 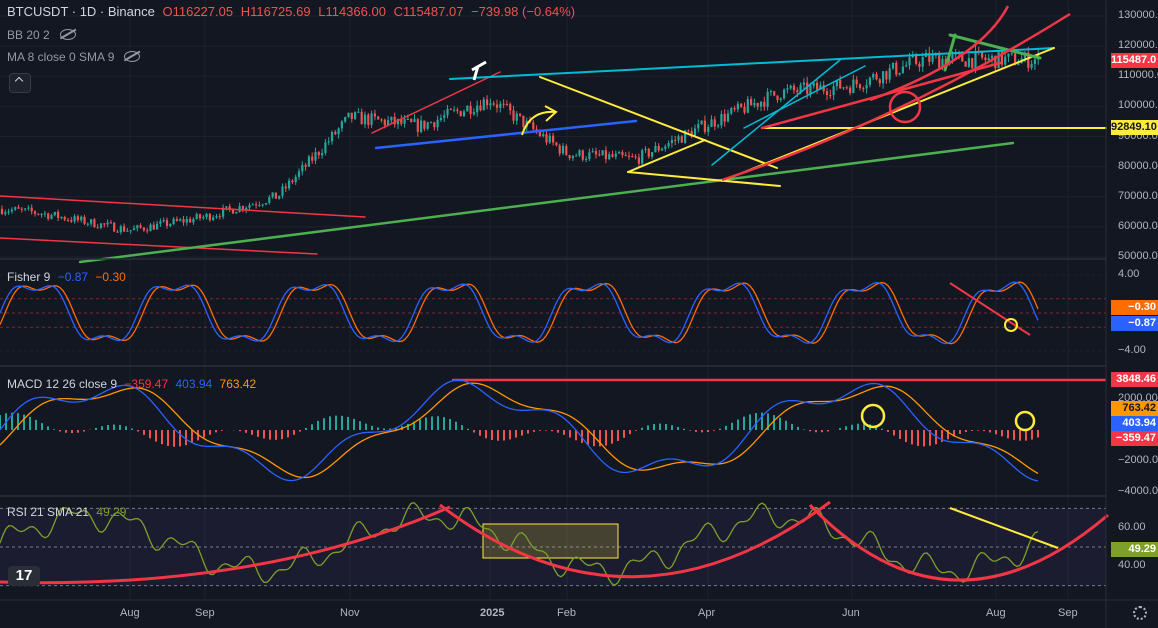 What do you see at coordinates (658, 122) in the screenshot?
I see `triangle-line` at bounding box center [658, 122].